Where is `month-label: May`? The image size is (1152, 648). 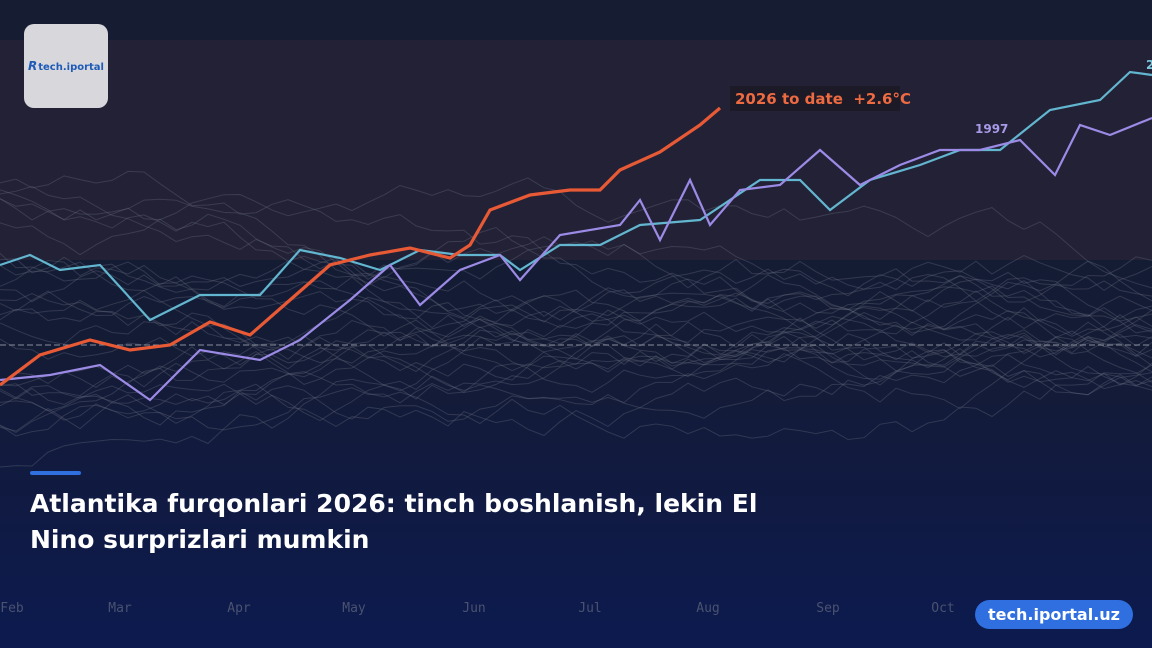 month-label: May is located at coordinates (354, 608).